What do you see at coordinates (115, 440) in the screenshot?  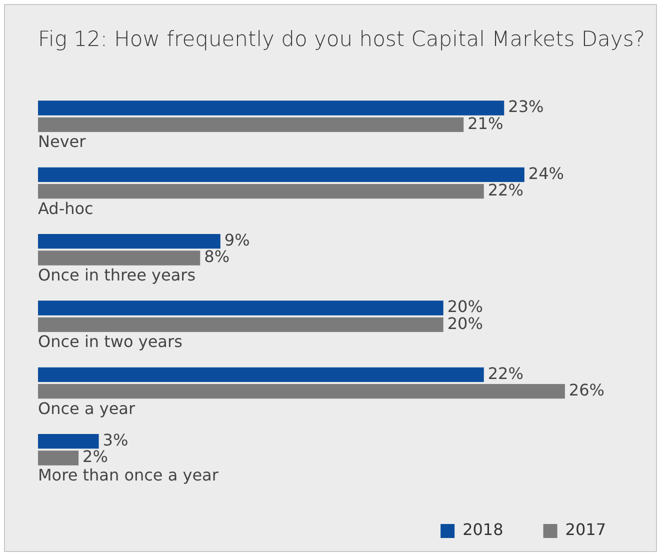 I see `data-label: 3%` at bounding box center [115, 440].